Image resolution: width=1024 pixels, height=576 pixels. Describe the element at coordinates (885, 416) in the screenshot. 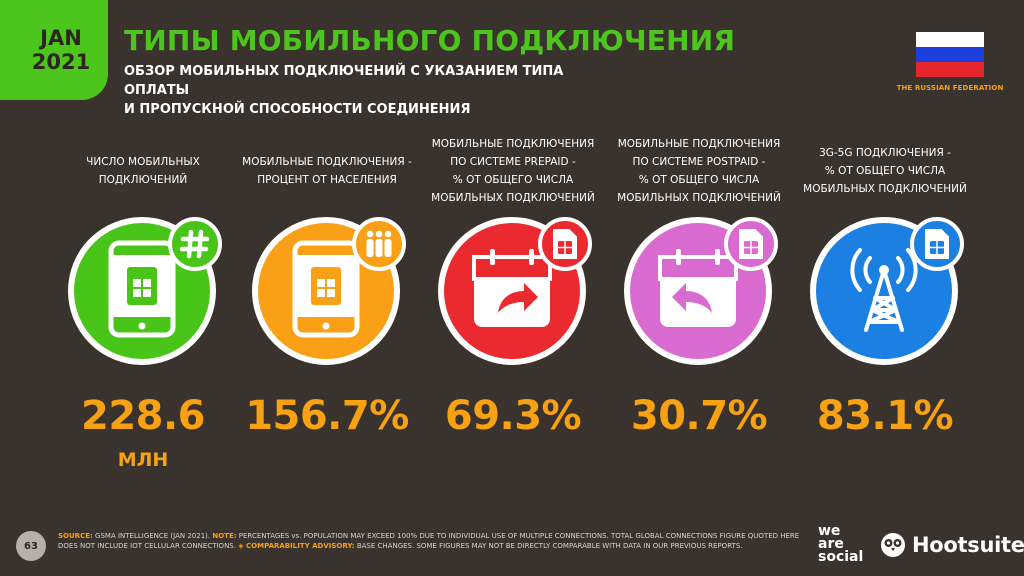

I see `metric-value: 83.1%` at that location.